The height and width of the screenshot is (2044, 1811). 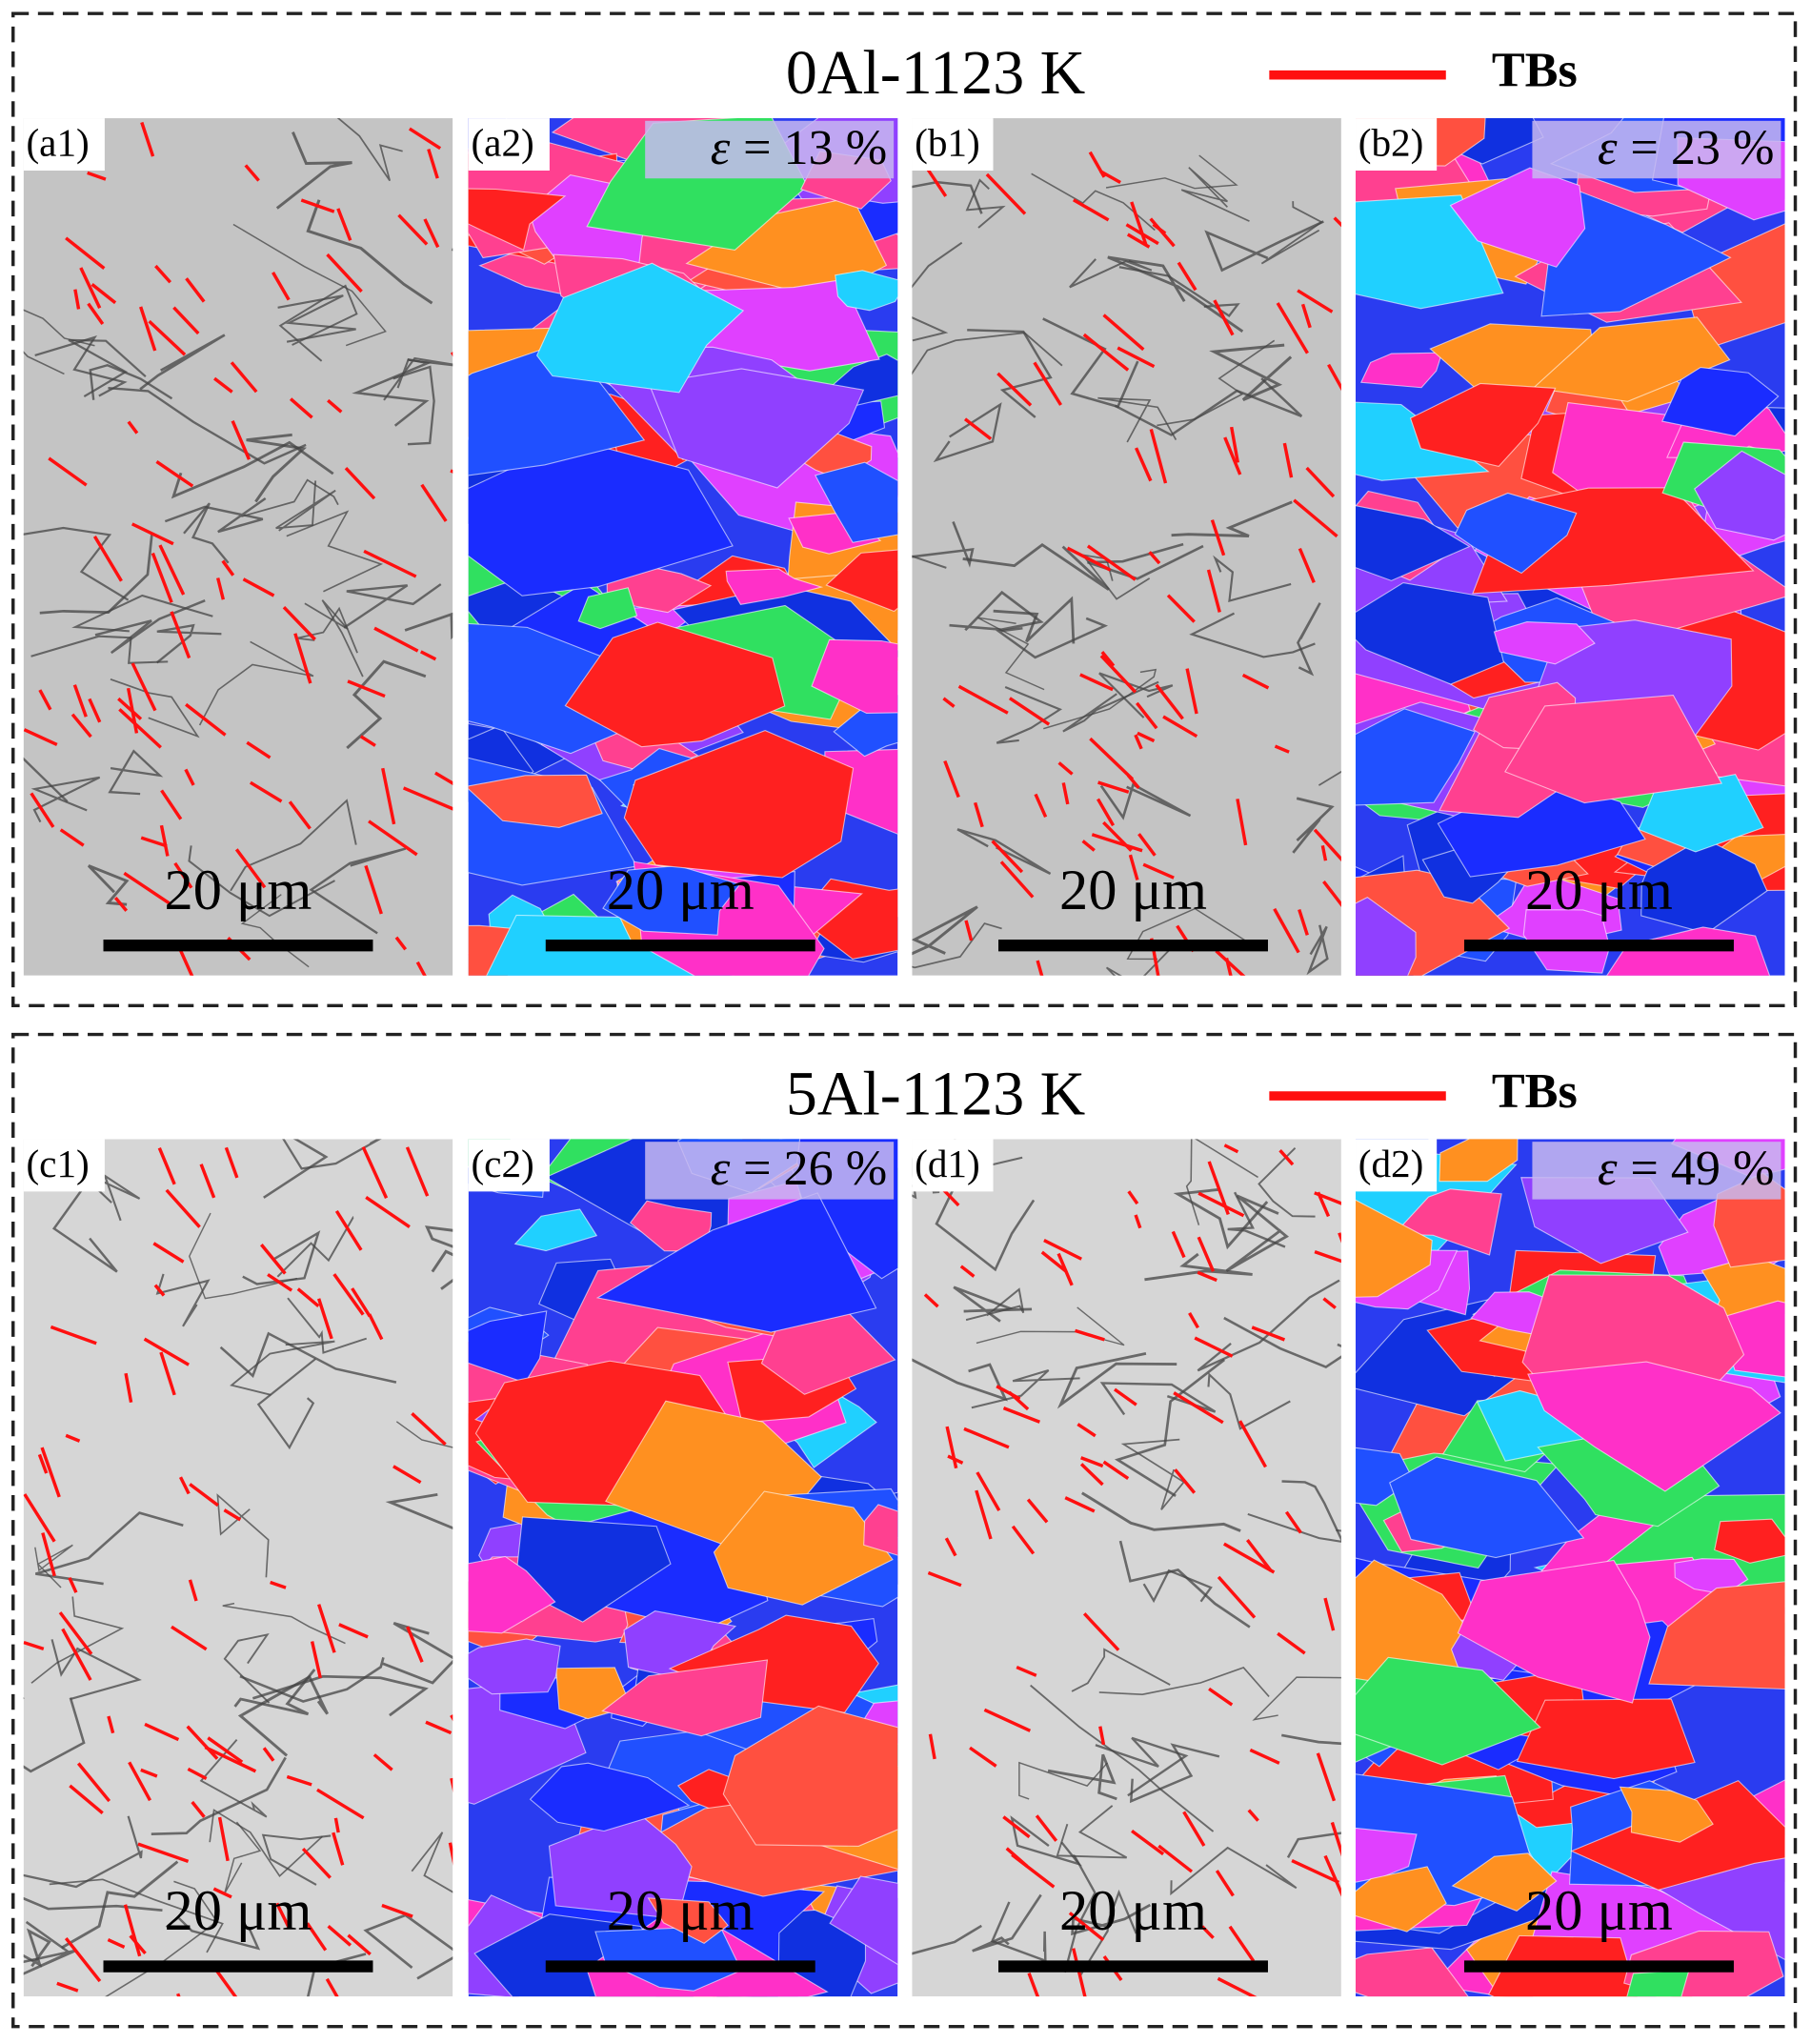 I want to click on legend-label: TBs, so click(x=1535, y=70).